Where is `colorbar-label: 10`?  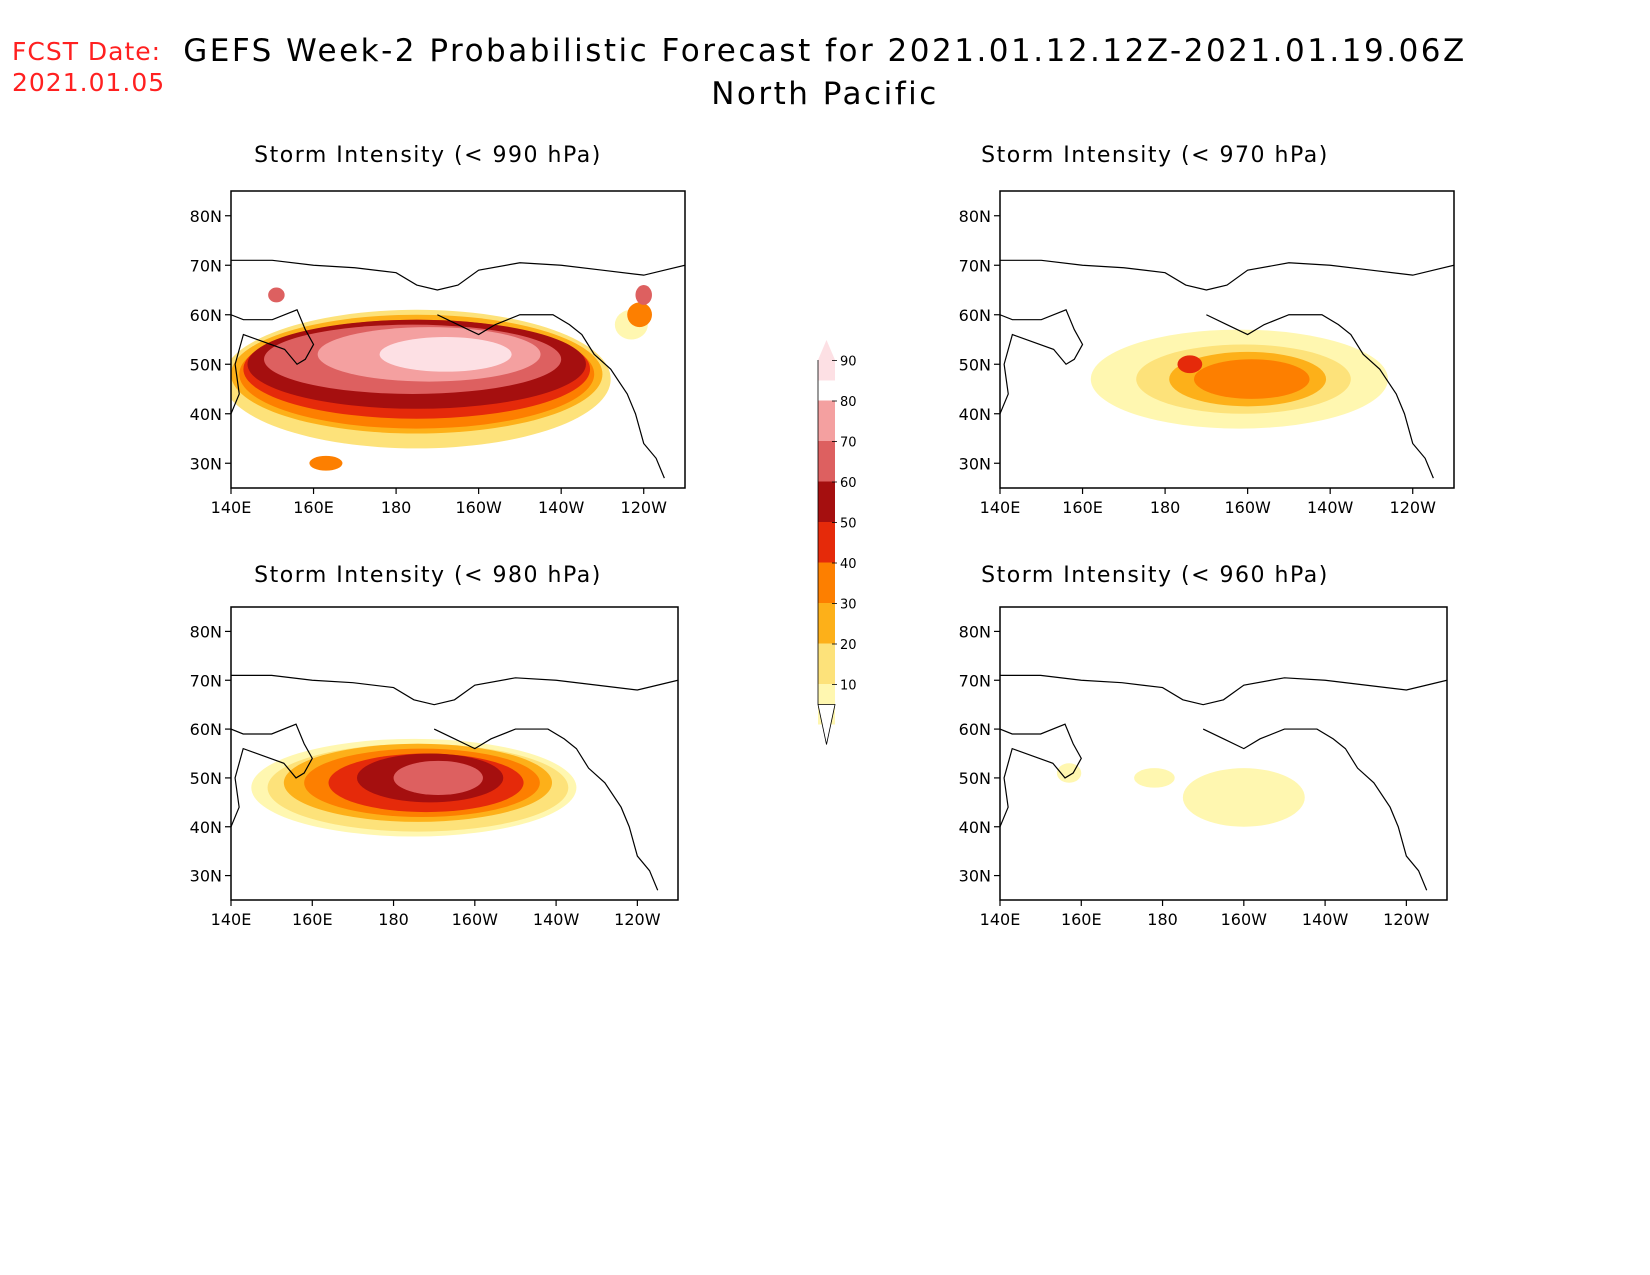
colorbar-label: 10 is located at coordinates (848, 686).